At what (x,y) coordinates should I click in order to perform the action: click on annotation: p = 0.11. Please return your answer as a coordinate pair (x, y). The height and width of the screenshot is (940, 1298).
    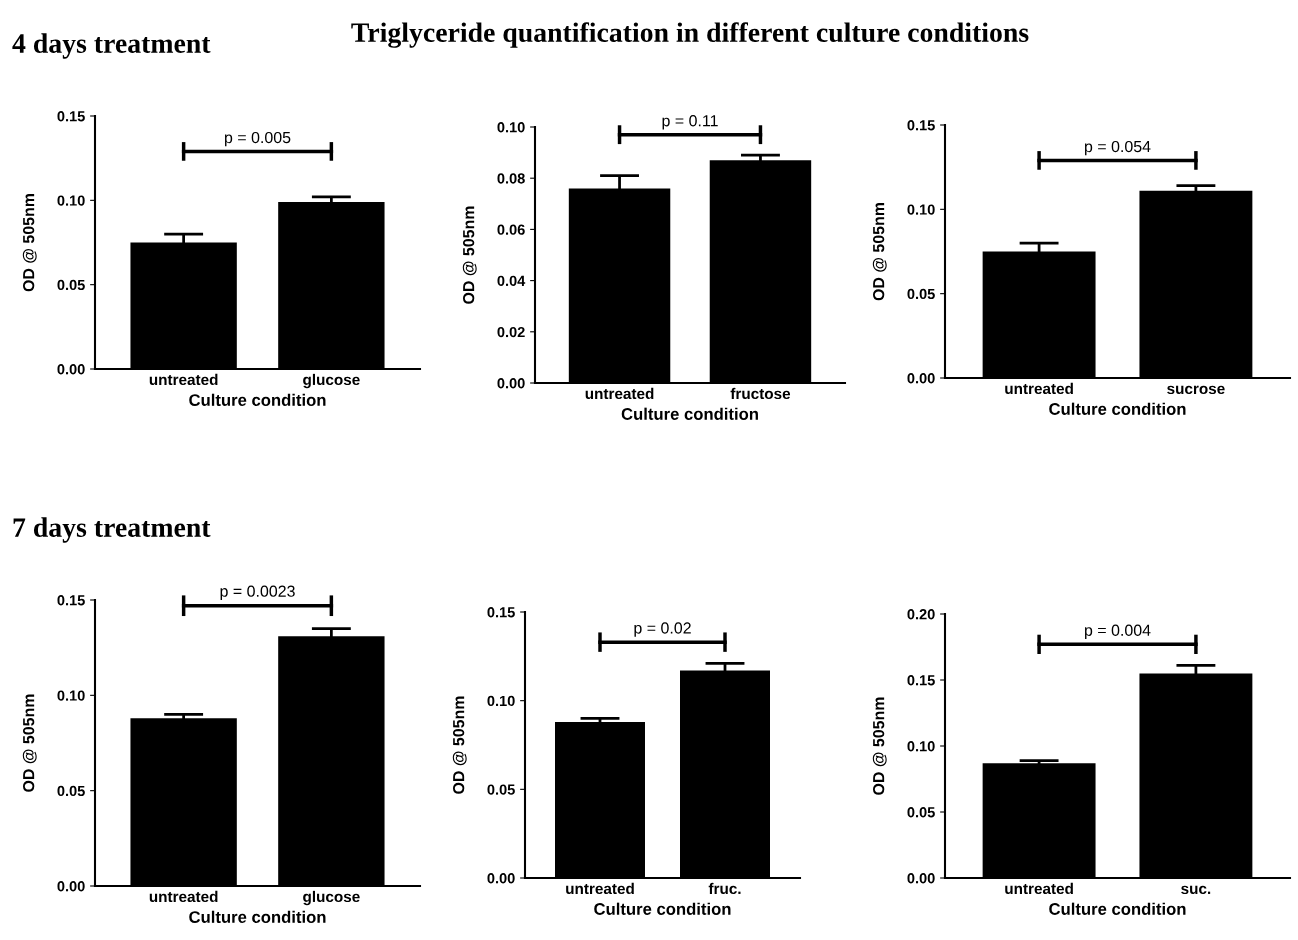
    Looking at the image, I should click on (690, 122).